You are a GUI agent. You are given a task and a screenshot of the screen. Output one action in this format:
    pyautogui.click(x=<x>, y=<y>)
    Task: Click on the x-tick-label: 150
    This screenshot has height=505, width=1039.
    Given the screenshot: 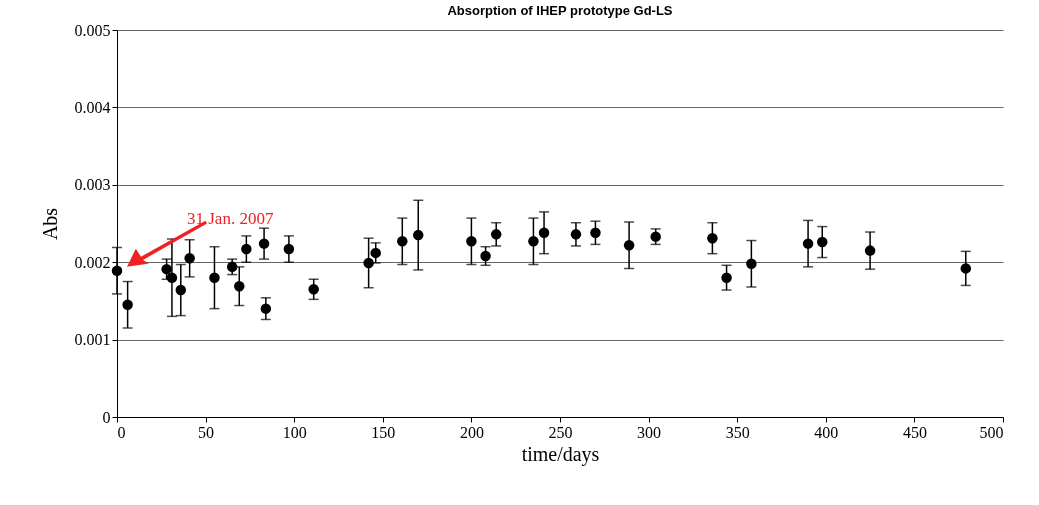 What is the action you would take?
    pyautogui.click(x=383, y=432)
    